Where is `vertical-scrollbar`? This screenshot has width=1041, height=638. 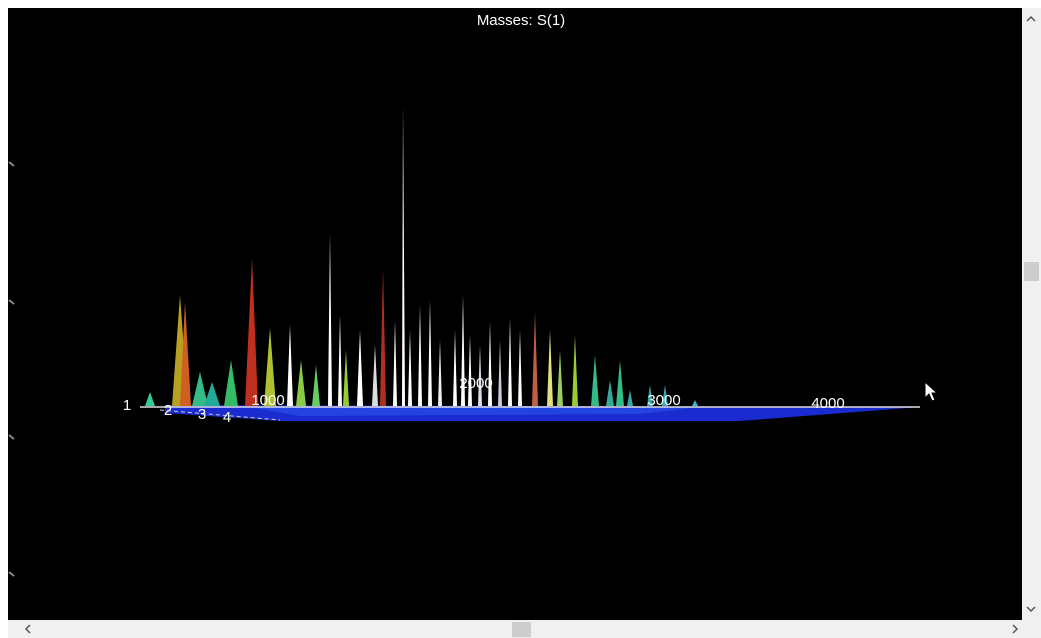 vertical-scrollbar is located at coordinates (1031, 314).